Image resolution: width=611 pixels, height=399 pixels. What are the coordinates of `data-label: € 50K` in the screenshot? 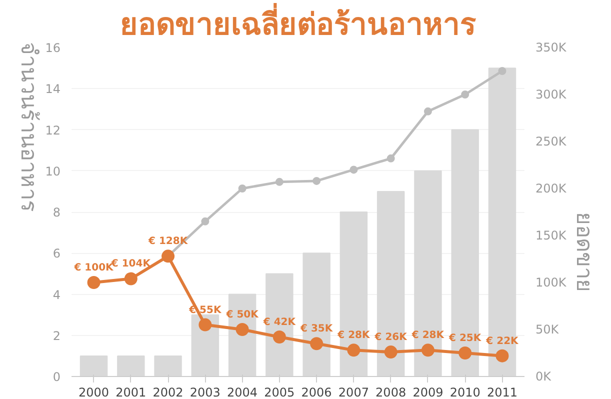 It's located at (242, 315).